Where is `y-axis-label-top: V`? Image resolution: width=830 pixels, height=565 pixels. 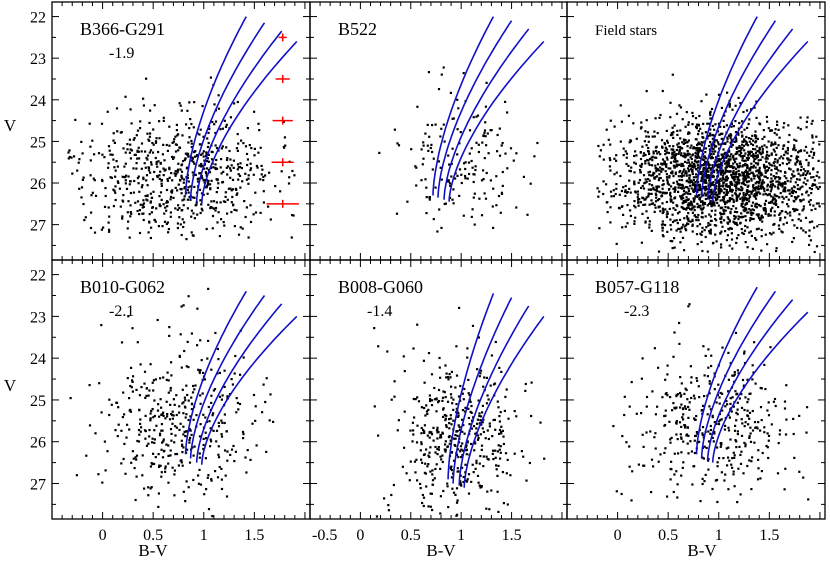
y-axis-label-top: V is located at coordinates (10, 125).